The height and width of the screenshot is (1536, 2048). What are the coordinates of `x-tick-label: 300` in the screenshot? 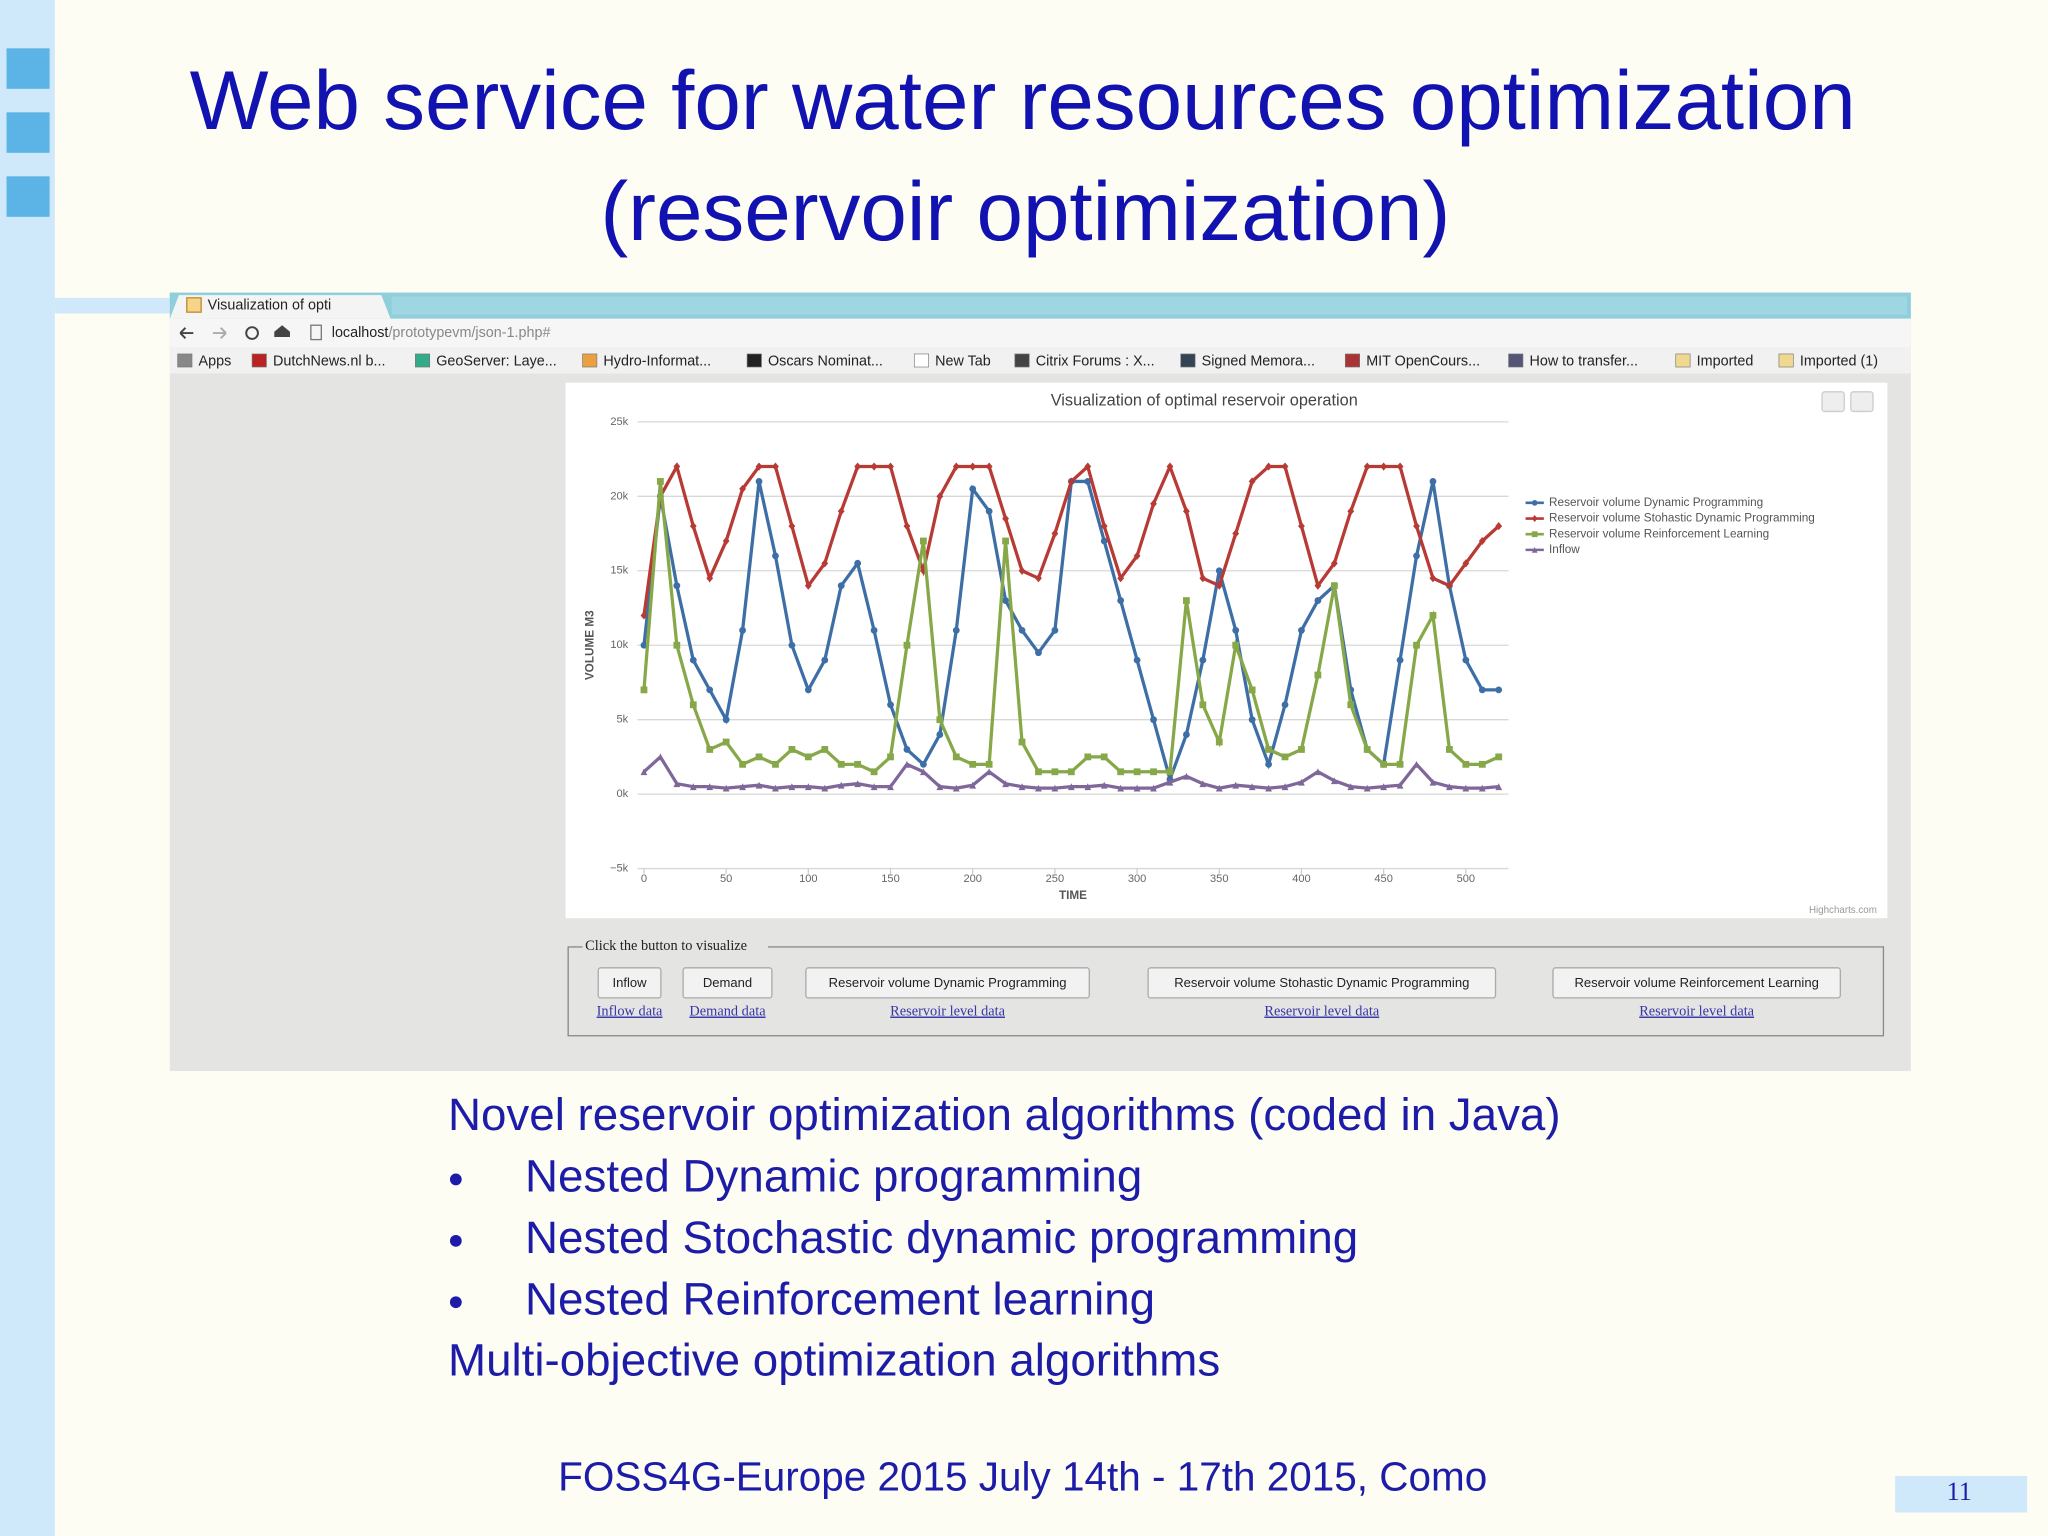 It's located at (1137, 879).